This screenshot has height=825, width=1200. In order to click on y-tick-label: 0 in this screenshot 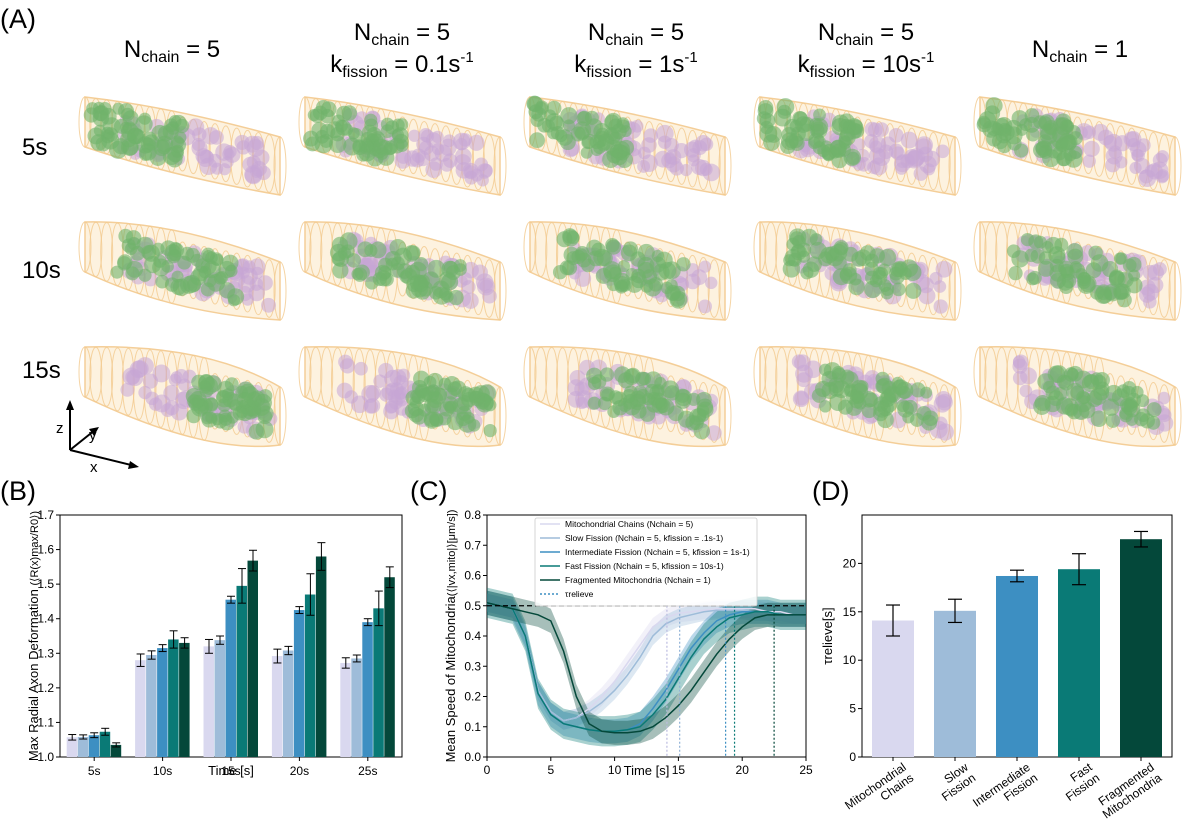, I will do `click(852, 757)`.